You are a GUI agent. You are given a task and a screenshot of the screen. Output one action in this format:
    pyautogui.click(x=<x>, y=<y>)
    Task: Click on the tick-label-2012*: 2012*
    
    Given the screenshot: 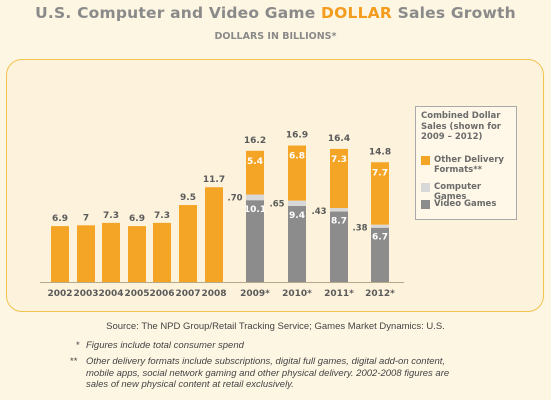 What is the action you would take?
    pyautogui.click(x=380, y=294)
    